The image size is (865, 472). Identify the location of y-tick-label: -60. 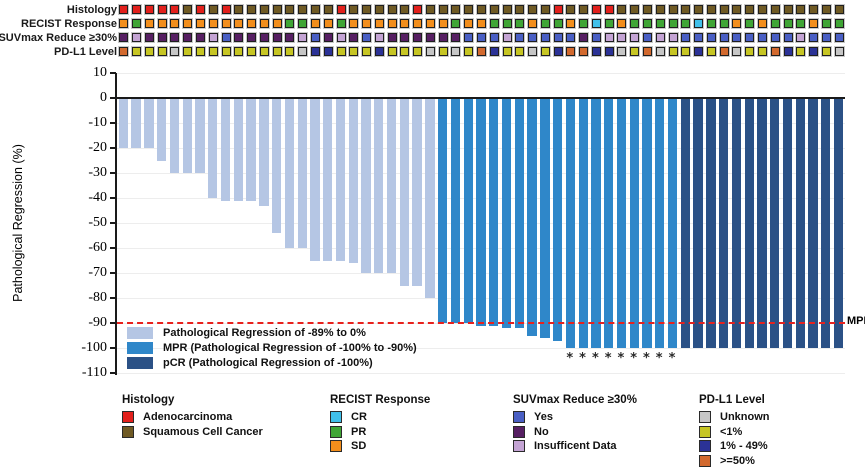
(97, 247).